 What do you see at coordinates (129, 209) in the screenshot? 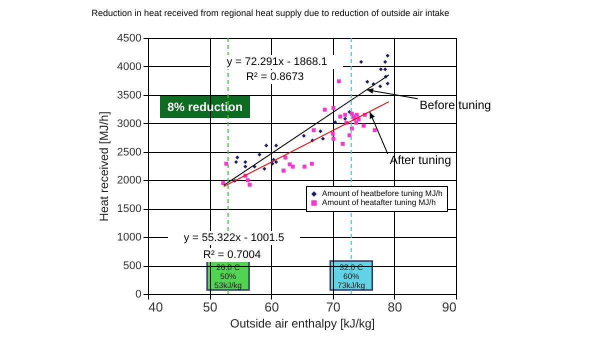
I see `y-tick-label: 1500` at bounding box center [129, 209].